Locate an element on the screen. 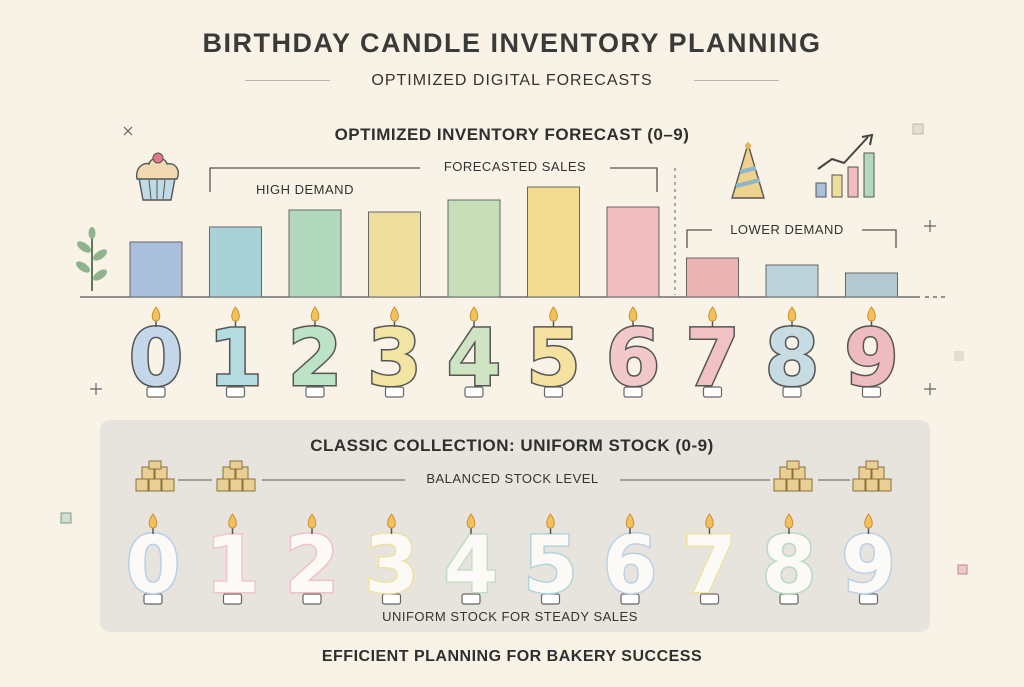  forecast-candle-2: 2 is located at coordinates (315, 356).